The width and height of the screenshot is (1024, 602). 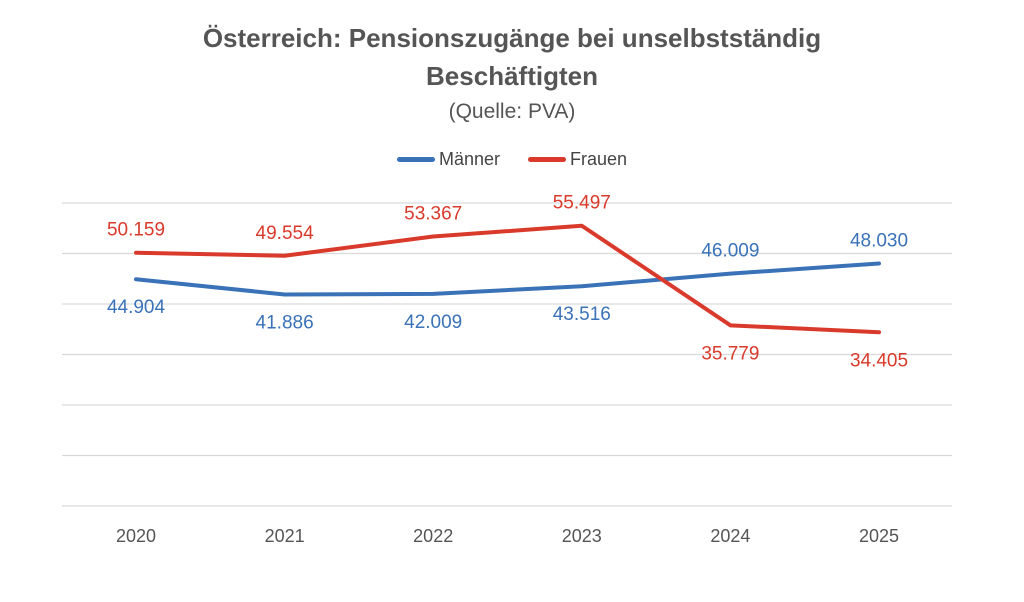 What do you see at coordinates (730, 536) in the screenshot?
I see `x-tick-label: 2024` at bounding box center [730, 536].